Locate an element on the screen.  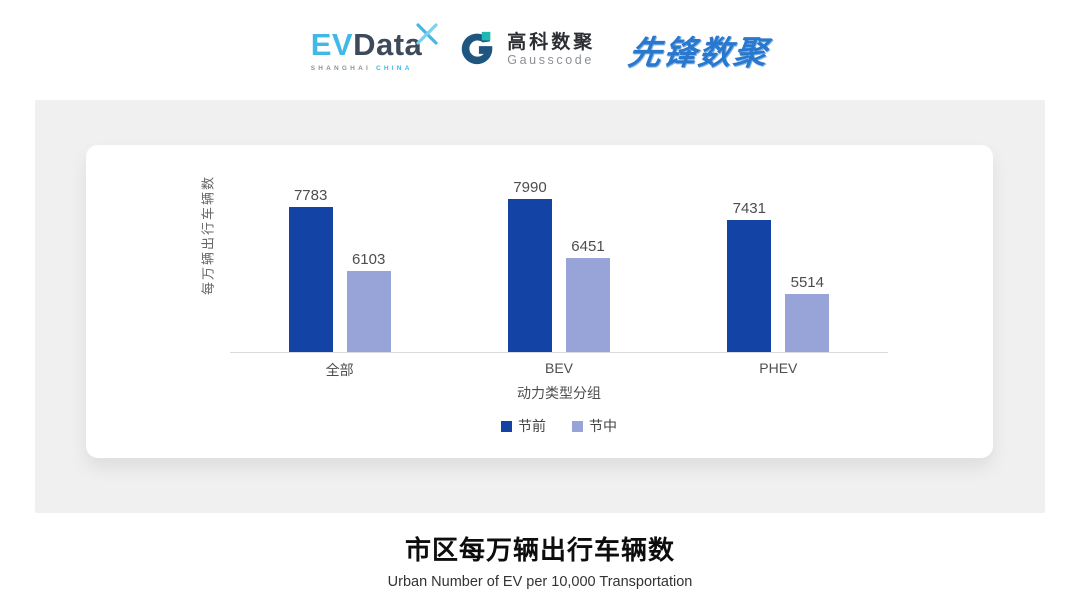
evdata-ev-text: EV is located at coordinates (332, 44).